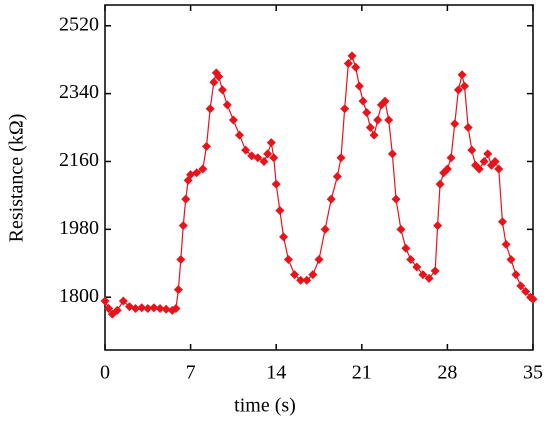 The image size is (550, 424). Describe the element at coordinates (265, 406) in the screenshot. I see `x-axis-label: time (s)` at that location.